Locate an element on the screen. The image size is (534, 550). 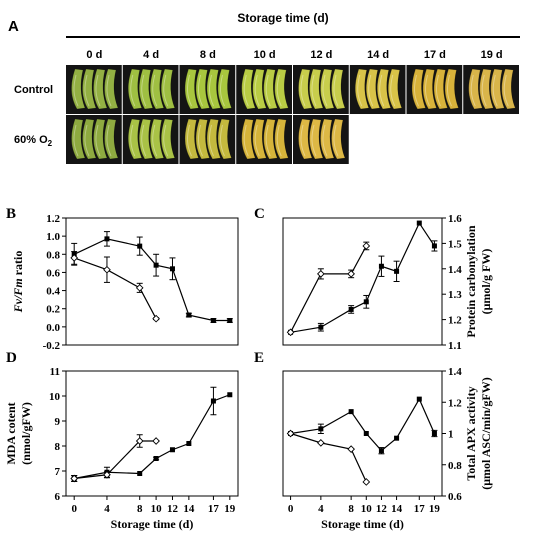
row-label-text: 60% O is located at coordinates (31, 140).